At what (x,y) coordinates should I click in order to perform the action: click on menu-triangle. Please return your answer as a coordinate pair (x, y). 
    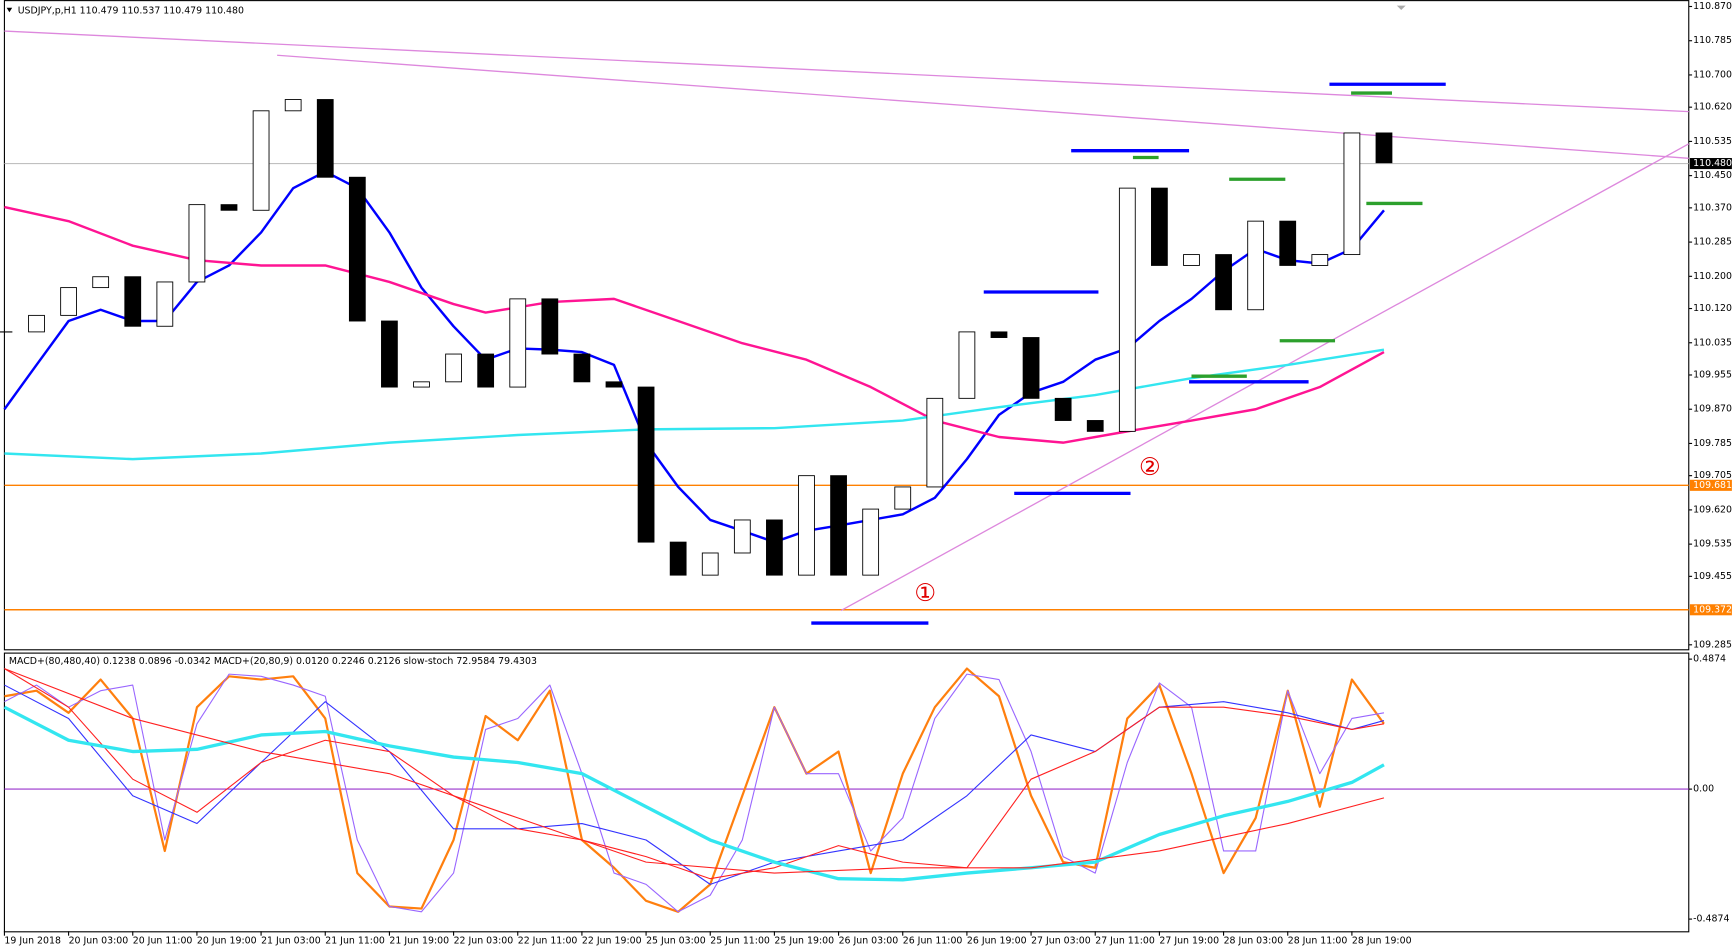
    Looking at the image, I should click on (9, 10).